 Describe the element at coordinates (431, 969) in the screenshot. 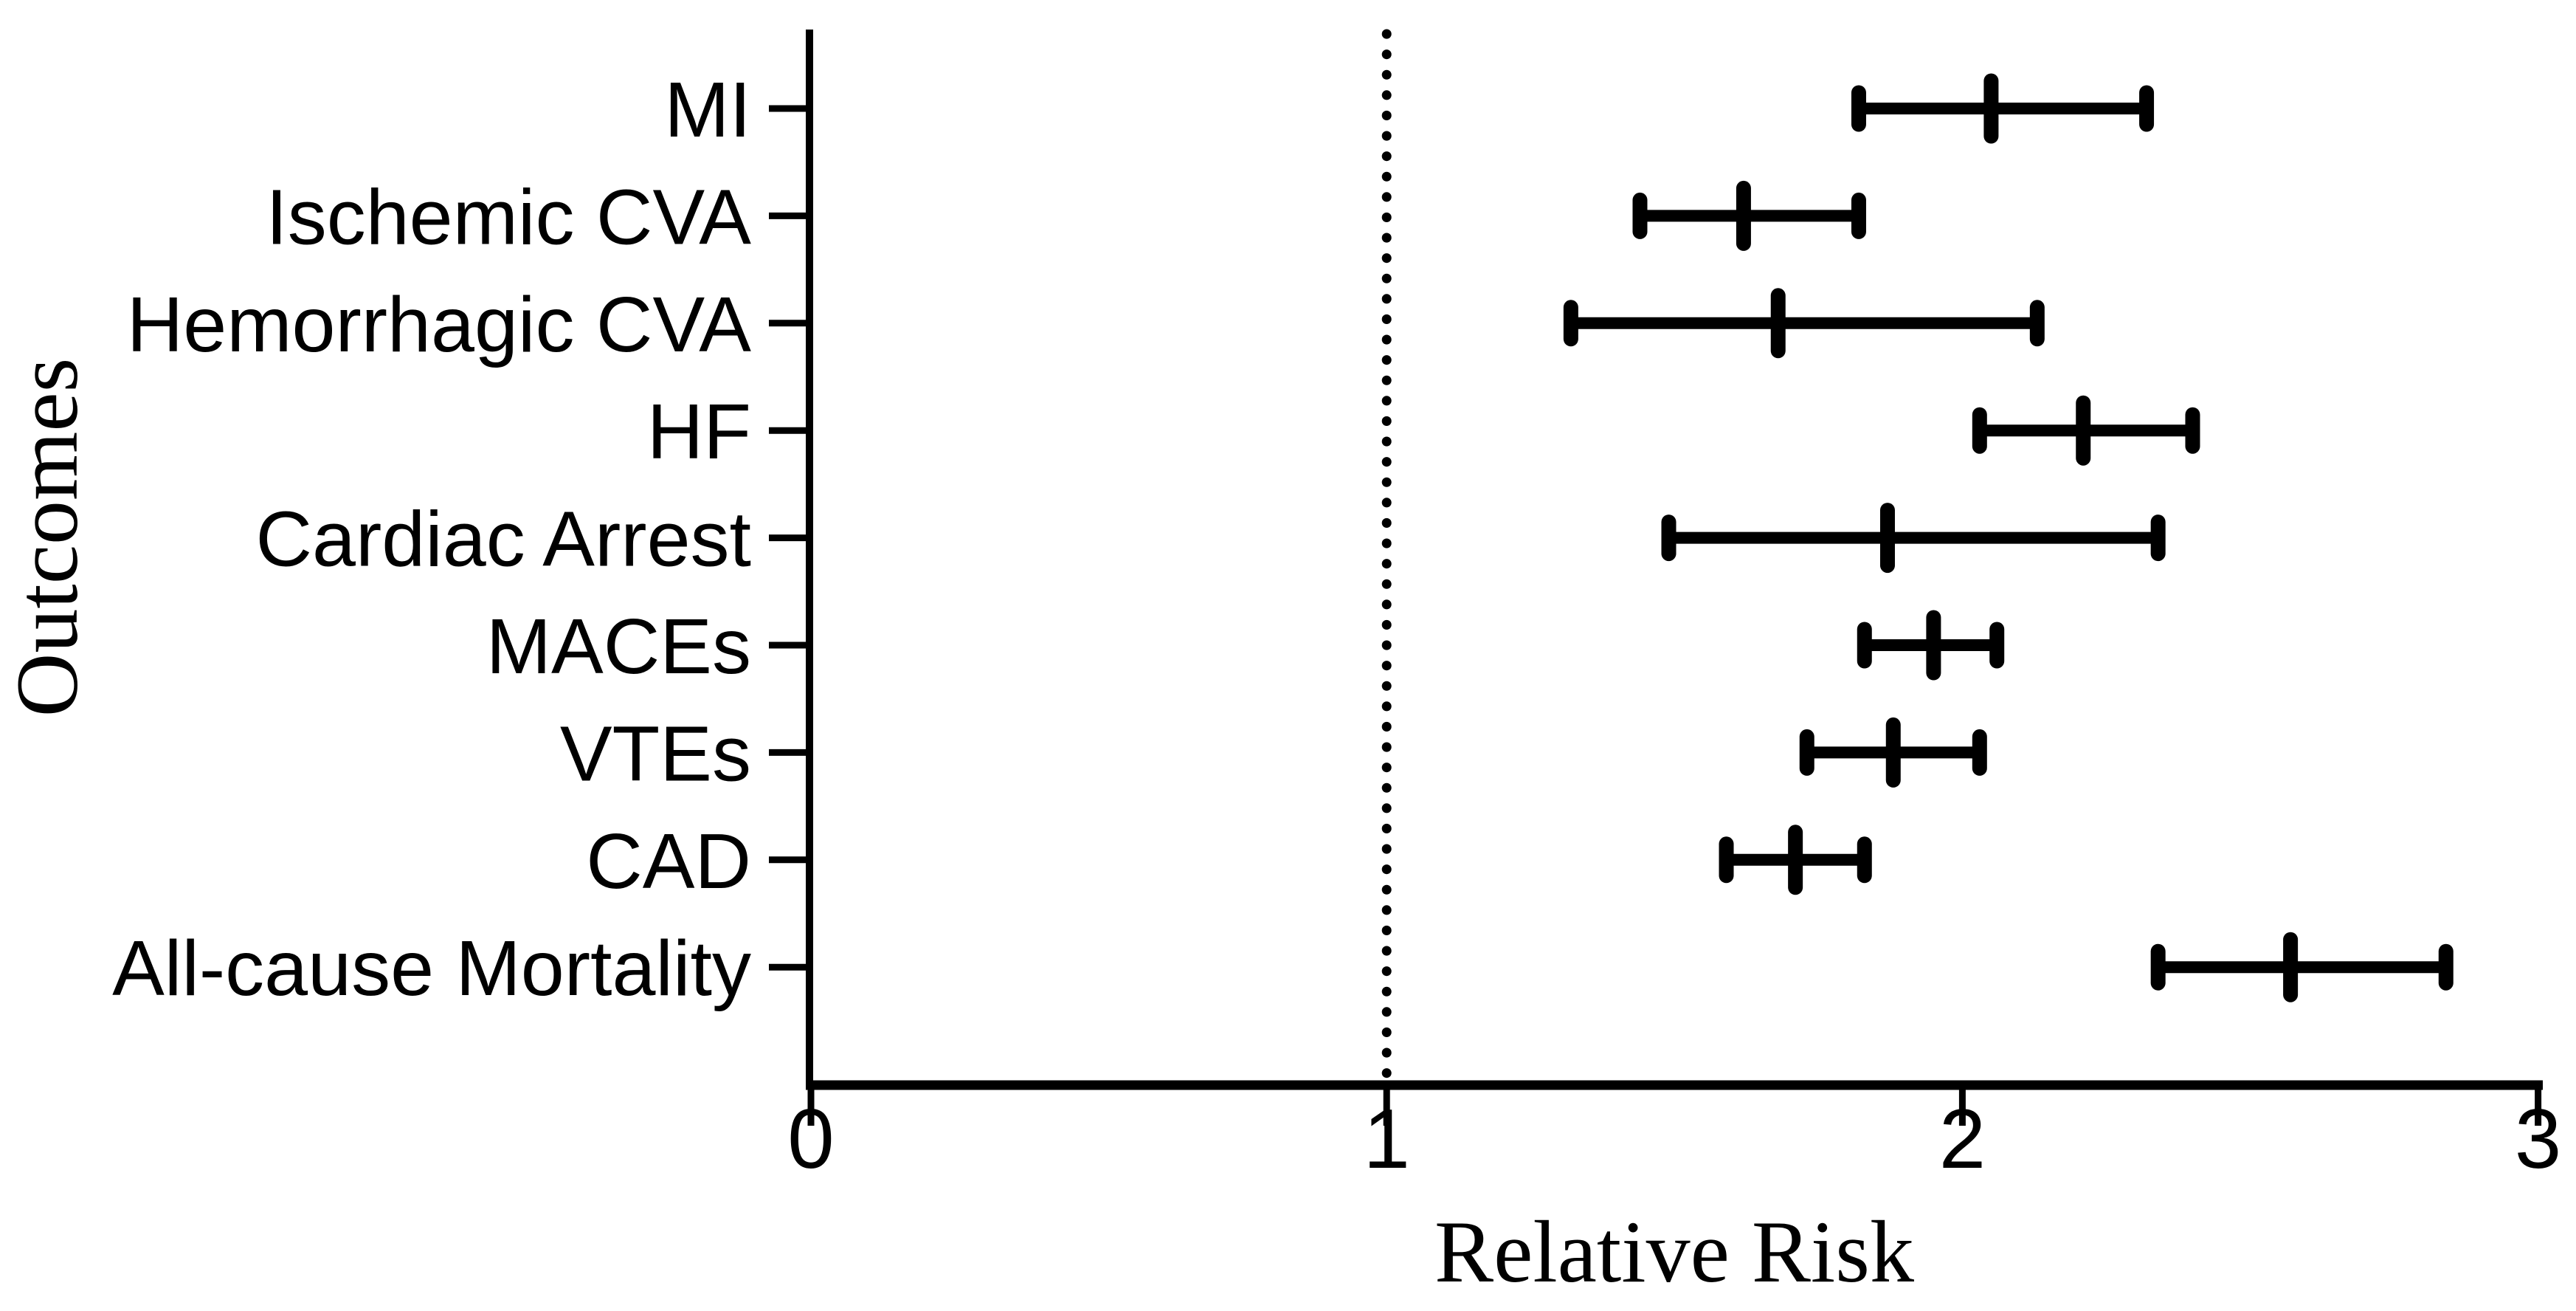

I see `category-label: All-cause Mortality` at that location.